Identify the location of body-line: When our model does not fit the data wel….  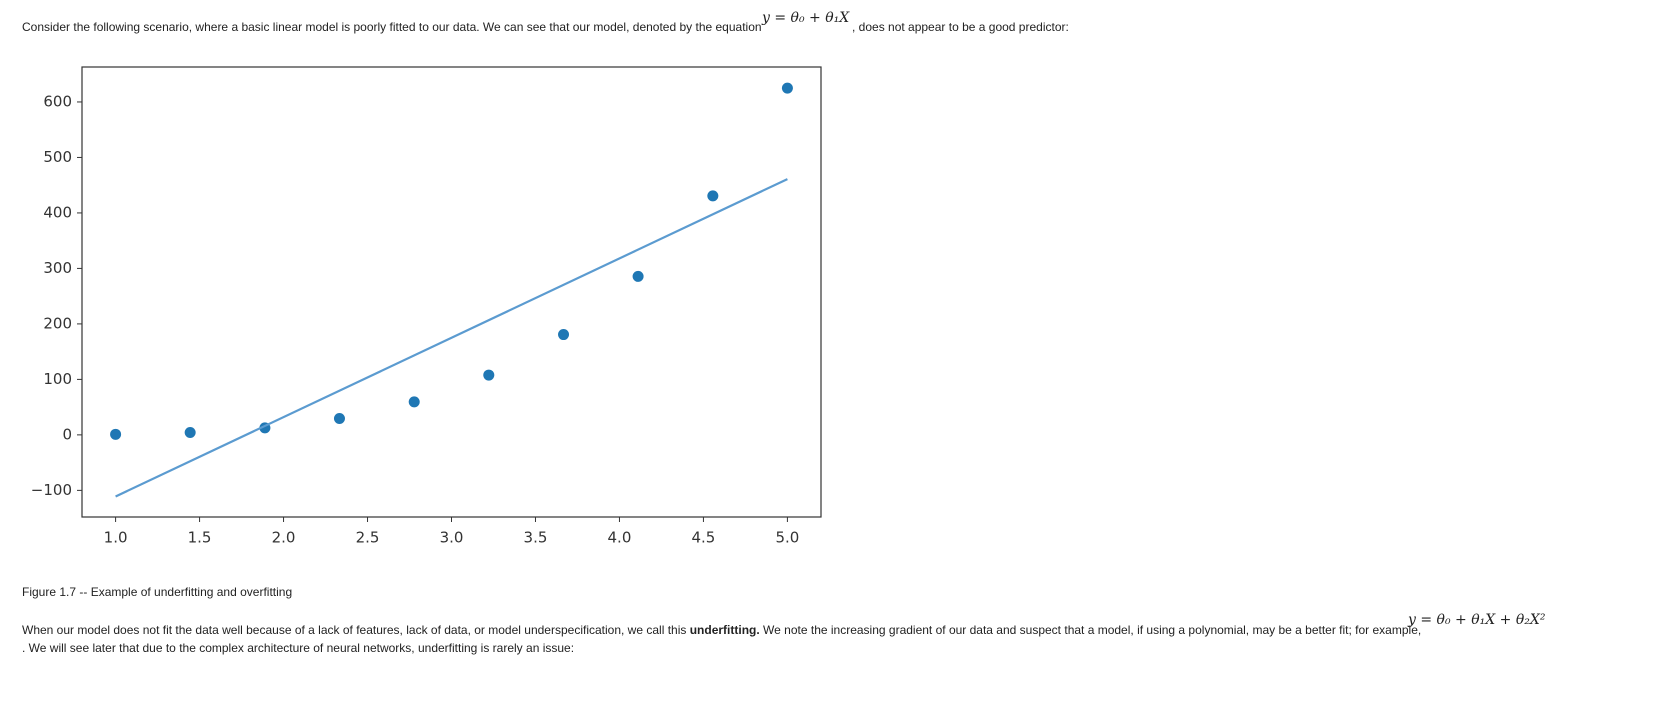
(721, 630).